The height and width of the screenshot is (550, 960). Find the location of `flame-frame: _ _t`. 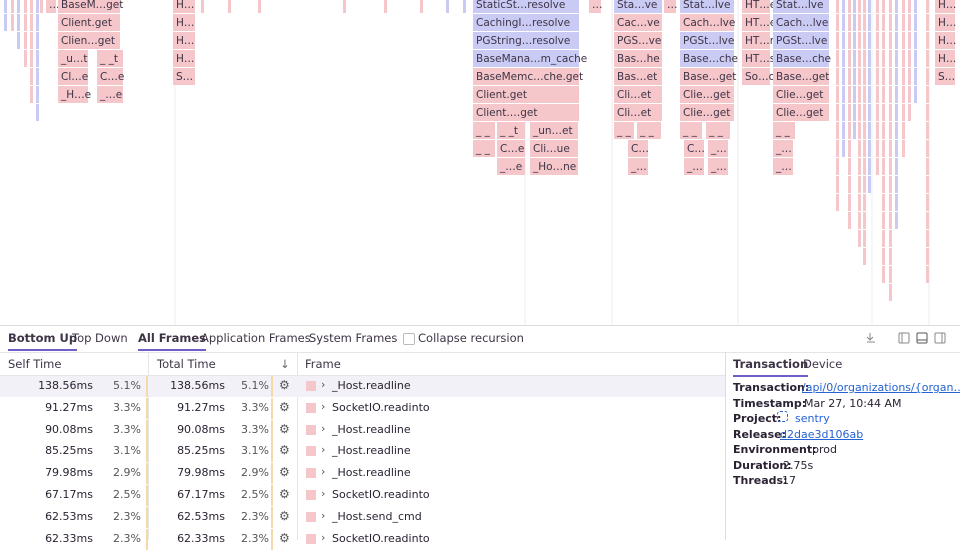

flame-frame: _ _t is located at coordinates (511, 130).